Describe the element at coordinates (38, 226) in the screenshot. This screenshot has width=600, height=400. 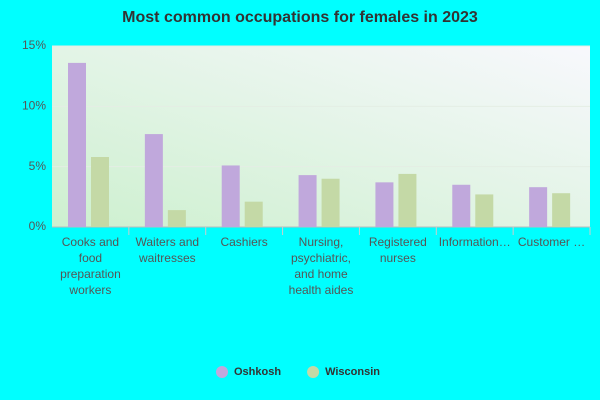
I see `y-tick-label: 0%` at that location.